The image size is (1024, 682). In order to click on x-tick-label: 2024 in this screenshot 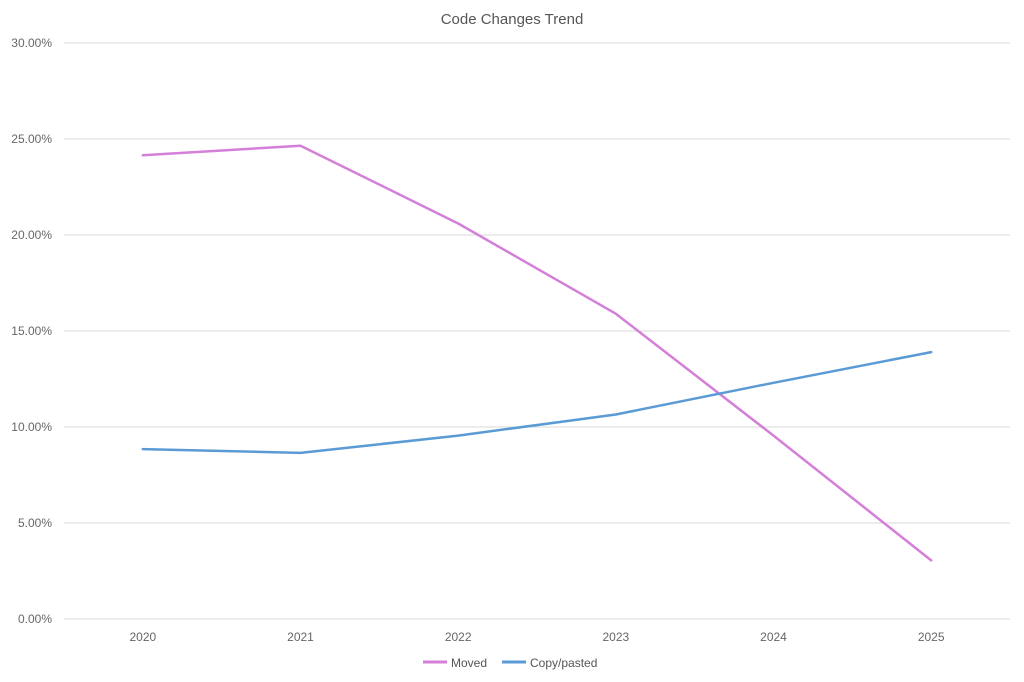, I will do `click(773, 637)`.